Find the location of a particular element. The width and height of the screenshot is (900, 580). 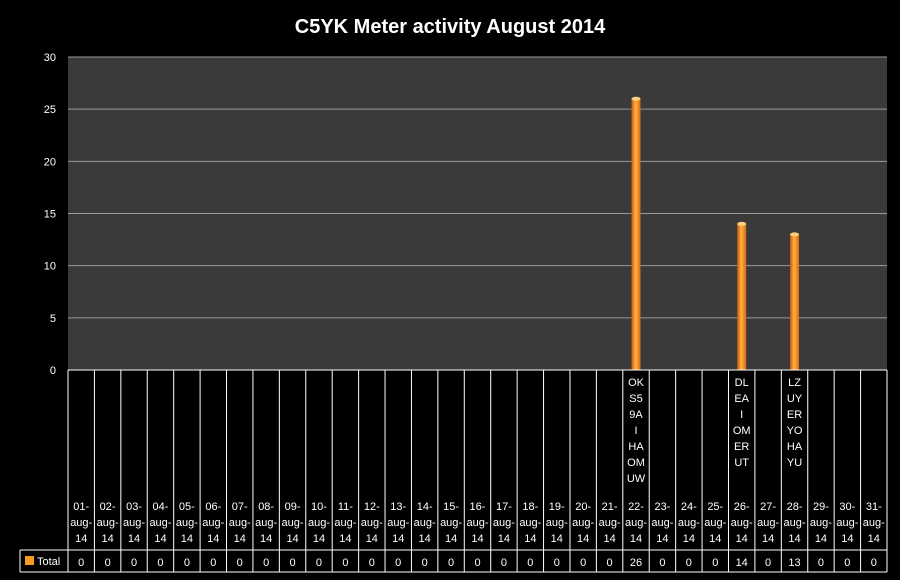

annotation-label: LZ is located at coordinates (794, 383).